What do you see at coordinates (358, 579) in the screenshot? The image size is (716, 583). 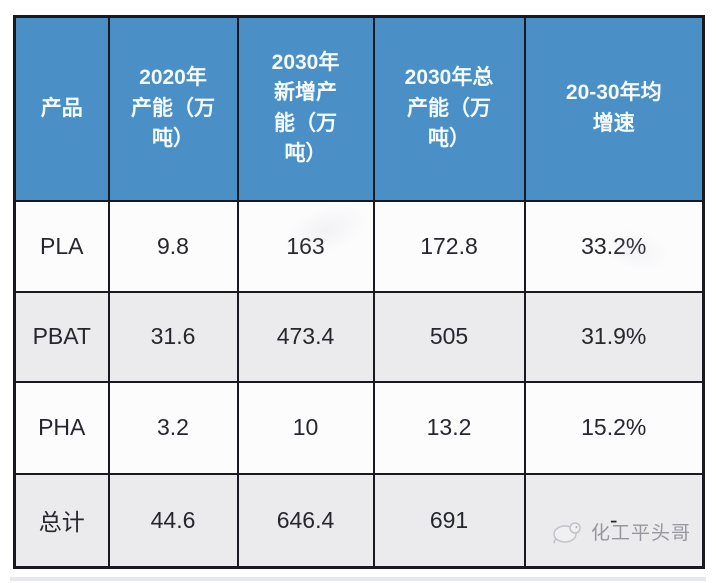 I see `bottom-edge-strip` at bounding box center [358, 579].